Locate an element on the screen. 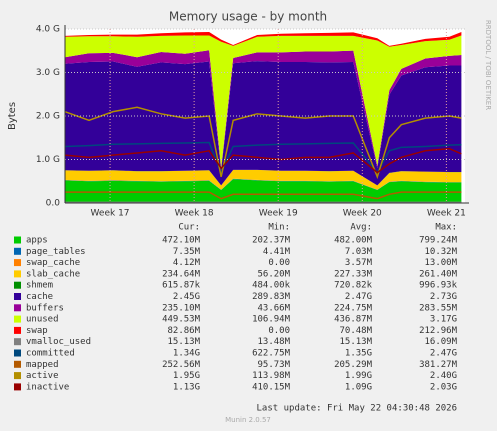  legend-stat: 996.93k is located at coordinates (438, 286).